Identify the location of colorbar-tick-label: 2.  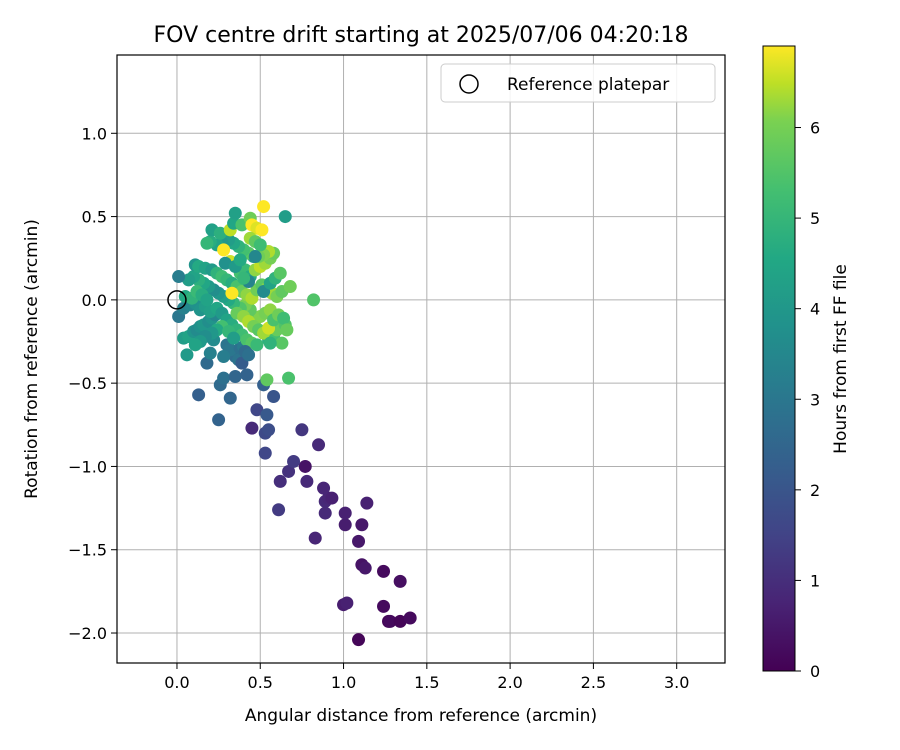
(815, 490).